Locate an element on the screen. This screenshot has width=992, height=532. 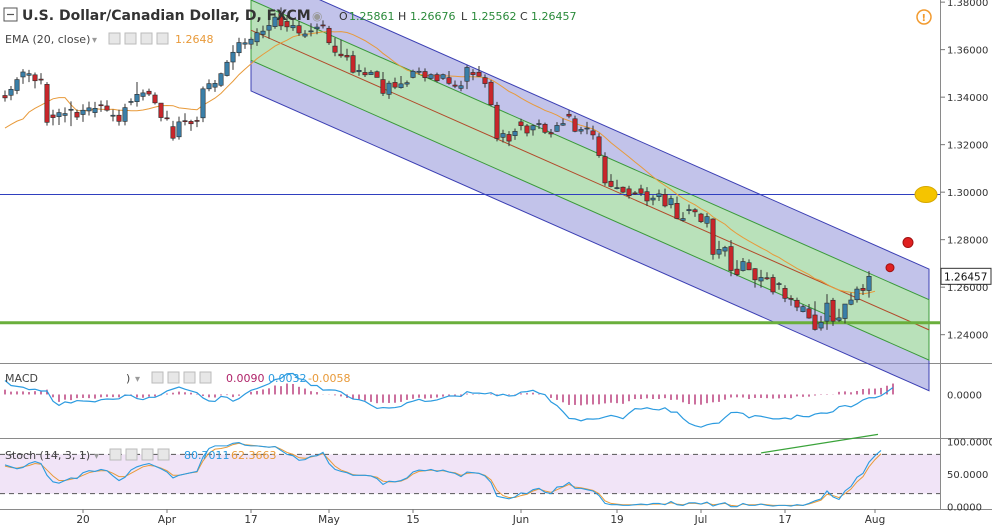
ema-add-icon is located at coordinates (146, 38).